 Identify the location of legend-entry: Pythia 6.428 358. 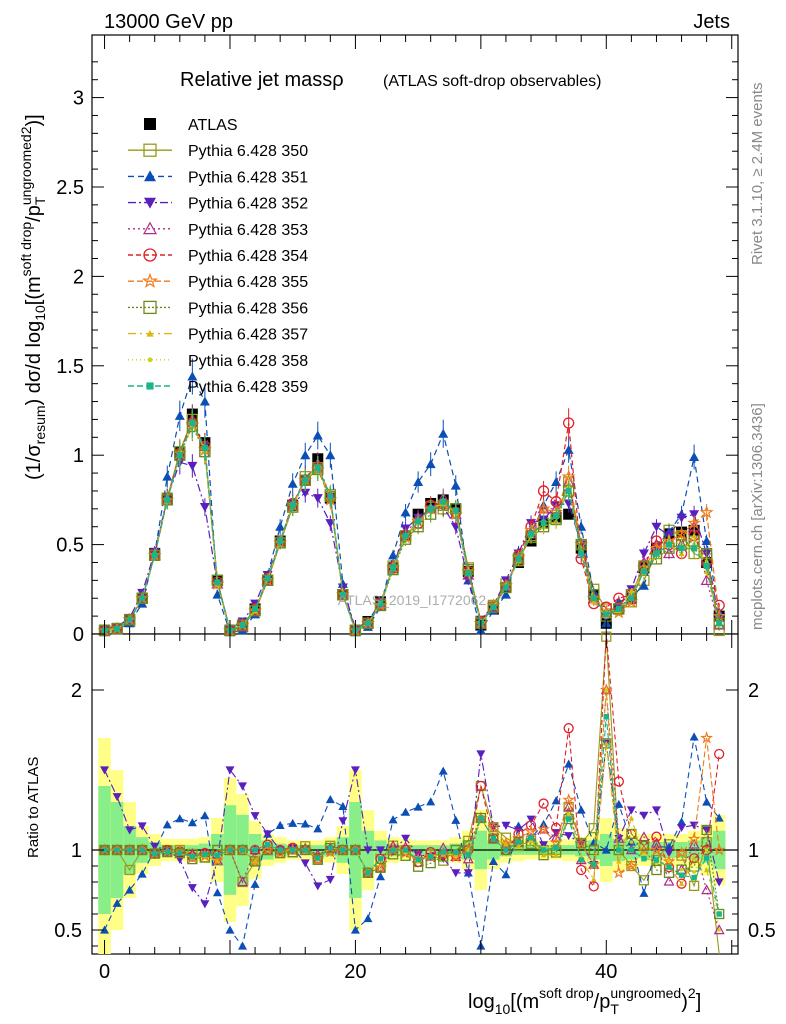
(218, 361).